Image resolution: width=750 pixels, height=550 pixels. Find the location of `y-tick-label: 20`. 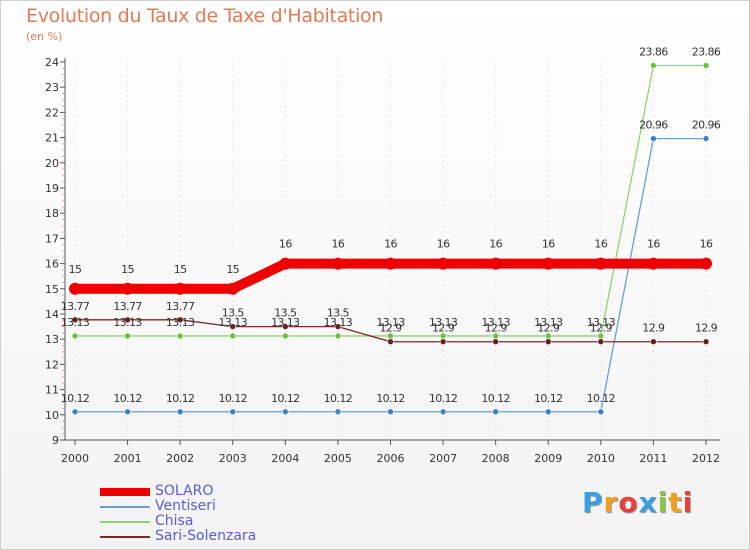

y-tick-label: 20 is located at coordinates (52, 163).